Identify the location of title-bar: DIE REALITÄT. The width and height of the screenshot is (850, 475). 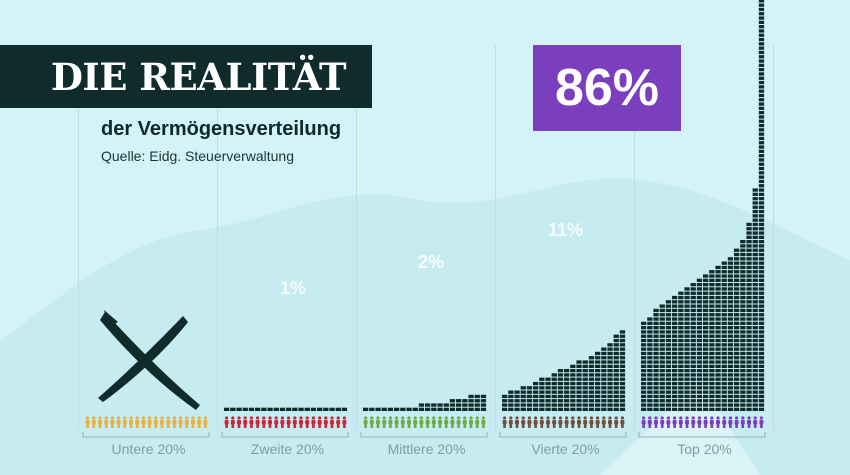
(186, 76).